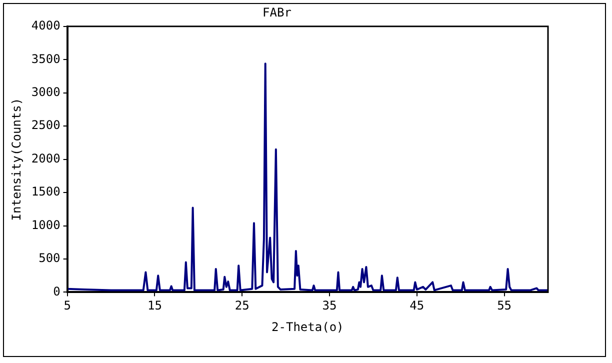  What do you see at coordinates (49, 258) in the screenshot?
I see `y-tick-label: 500` at bounding box center [49, 258].